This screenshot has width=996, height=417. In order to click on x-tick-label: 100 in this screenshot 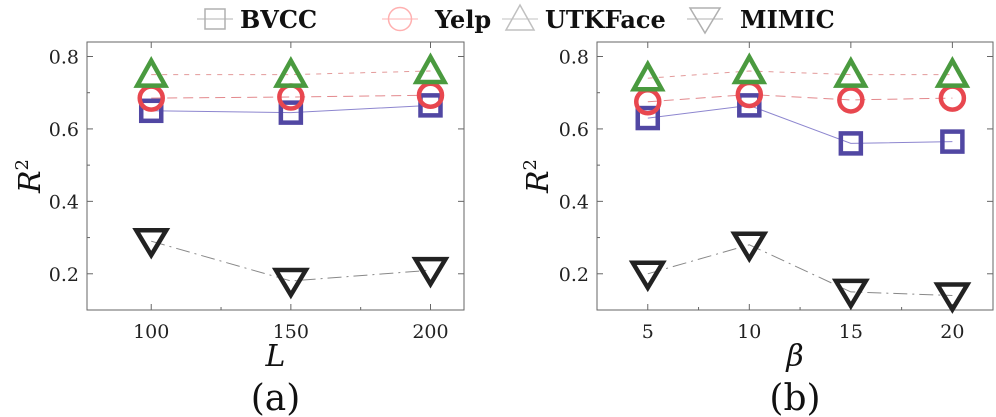, I will do `click(151, 332)`.